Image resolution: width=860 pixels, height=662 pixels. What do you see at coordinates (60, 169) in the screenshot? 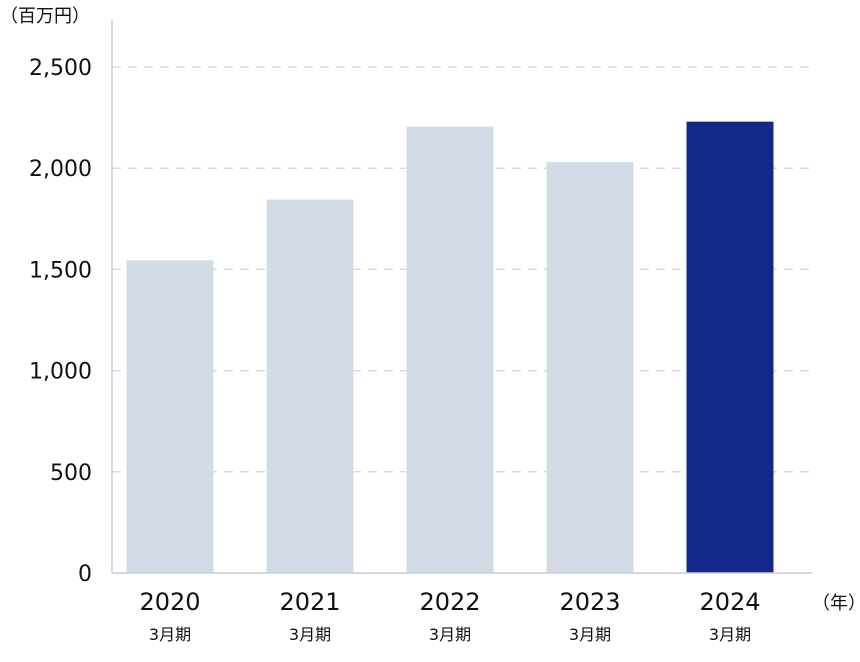
I see `y-tick-label: 2,000` at bounding box center [60, 169].